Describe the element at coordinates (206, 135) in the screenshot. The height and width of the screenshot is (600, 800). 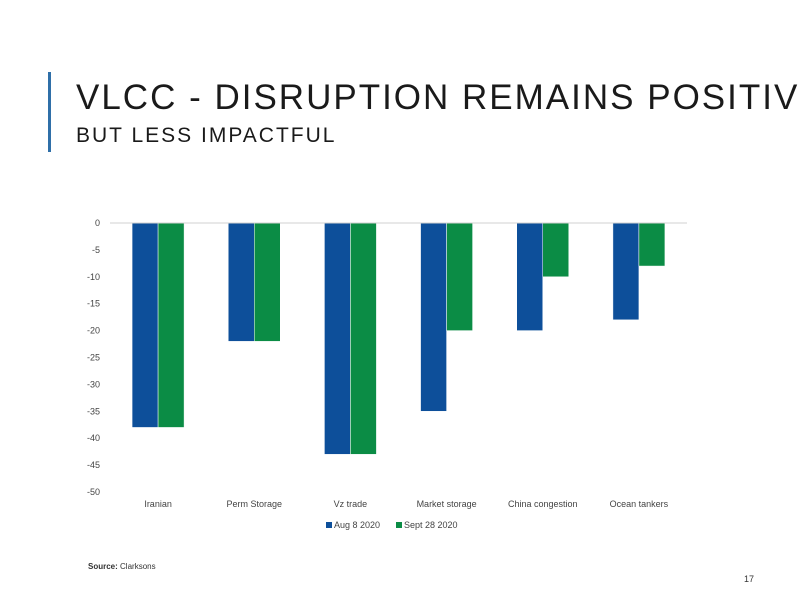
I see `slide-subtitle: BUT LESS IMPACTFUL` at that location.